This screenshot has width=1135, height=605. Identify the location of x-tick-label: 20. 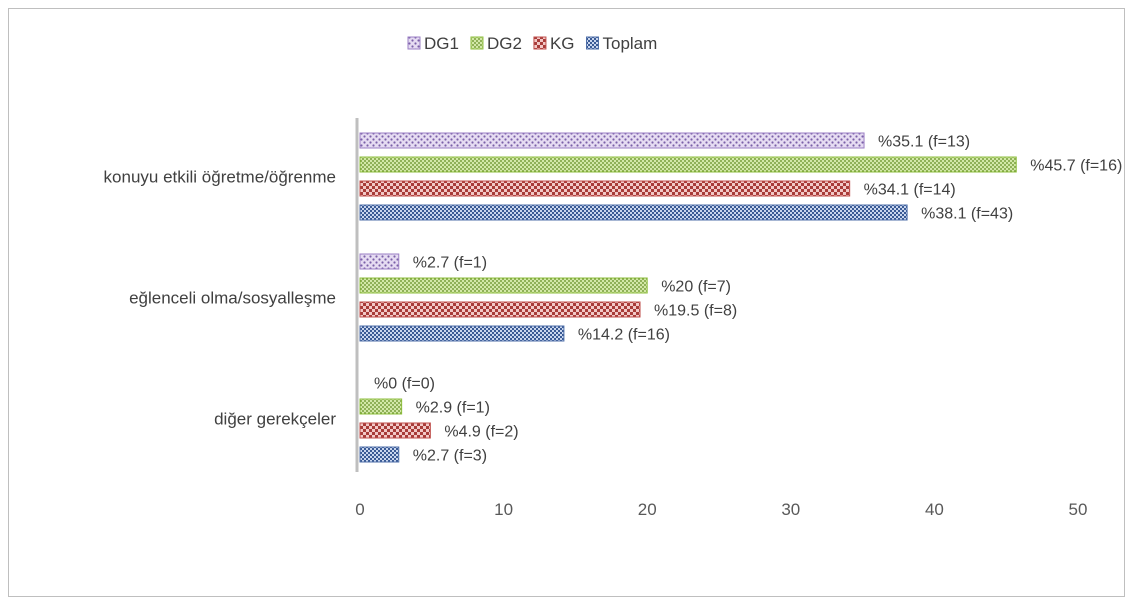
(647, 509).